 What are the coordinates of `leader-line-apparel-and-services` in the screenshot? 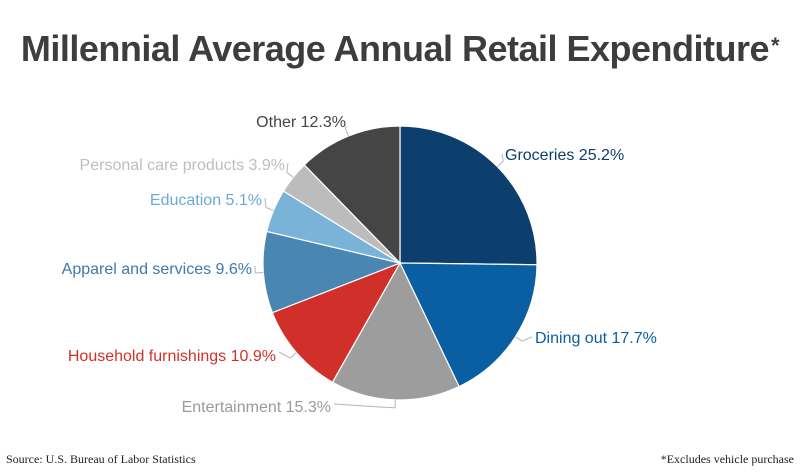 It's located at (259, 269).